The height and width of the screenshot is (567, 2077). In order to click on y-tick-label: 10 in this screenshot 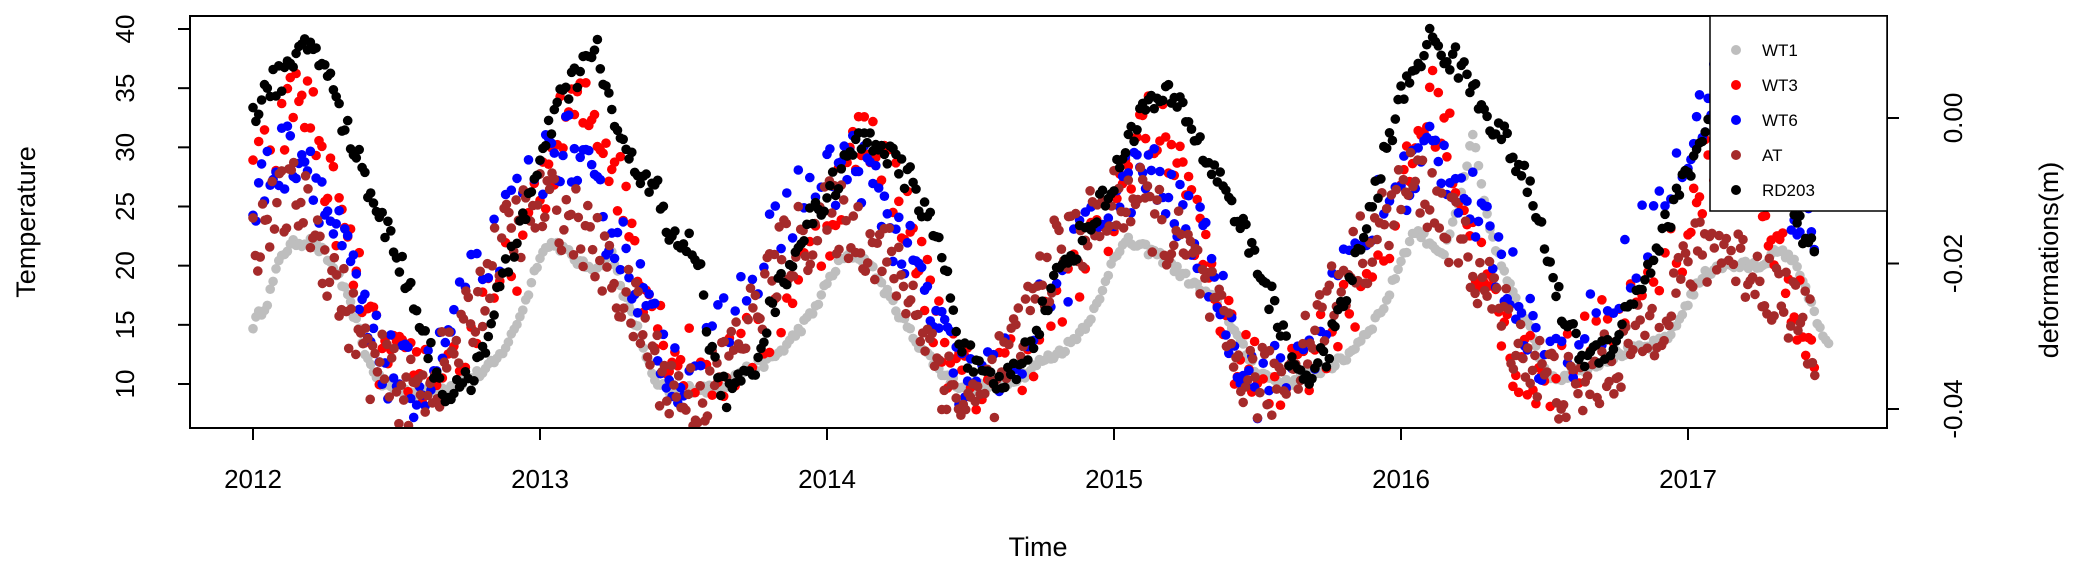, I will do `click(125, 384)`.